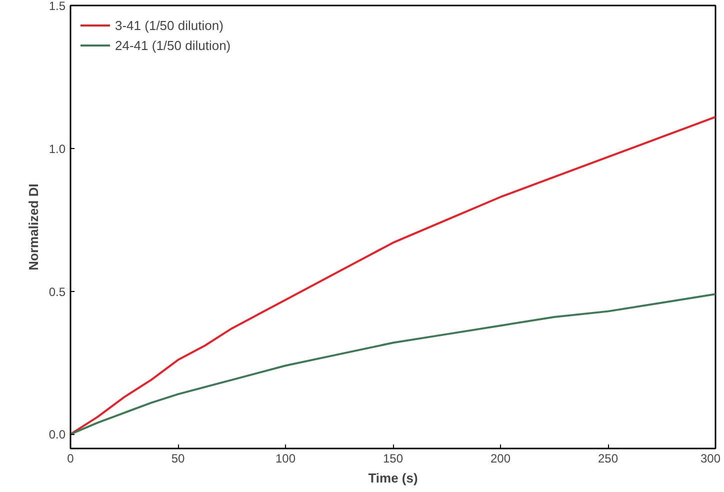 The height and width of the screenshot is (492, 724). What do you see at coordinates (285, 459) in the screenshot?
I see `x-tick-label: 100` at bounding box center [285, 459].